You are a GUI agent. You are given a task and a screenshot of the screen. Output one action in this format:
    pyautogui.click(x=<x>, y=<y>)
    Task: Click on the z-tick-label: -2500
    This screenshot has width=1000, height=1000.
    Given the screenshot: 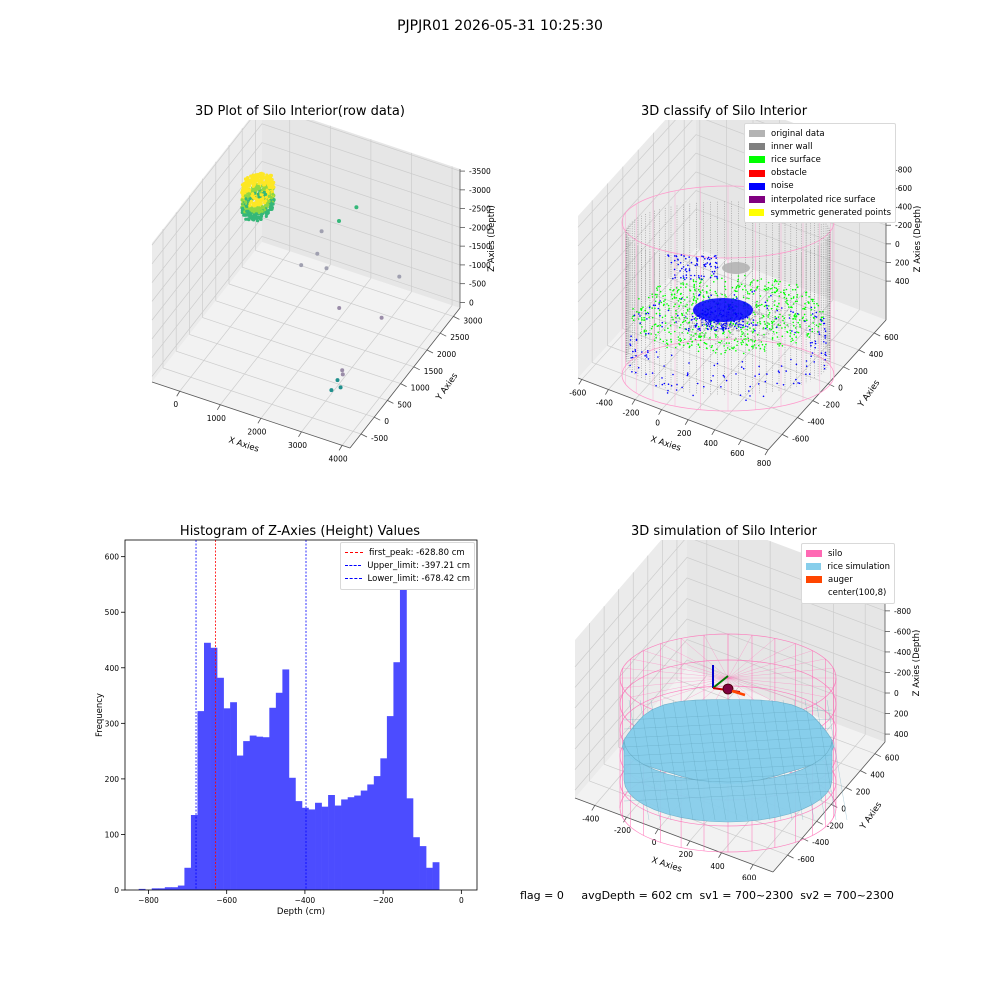 What is the action you would take?
    pyautogui.click(x=480, y=209)
    